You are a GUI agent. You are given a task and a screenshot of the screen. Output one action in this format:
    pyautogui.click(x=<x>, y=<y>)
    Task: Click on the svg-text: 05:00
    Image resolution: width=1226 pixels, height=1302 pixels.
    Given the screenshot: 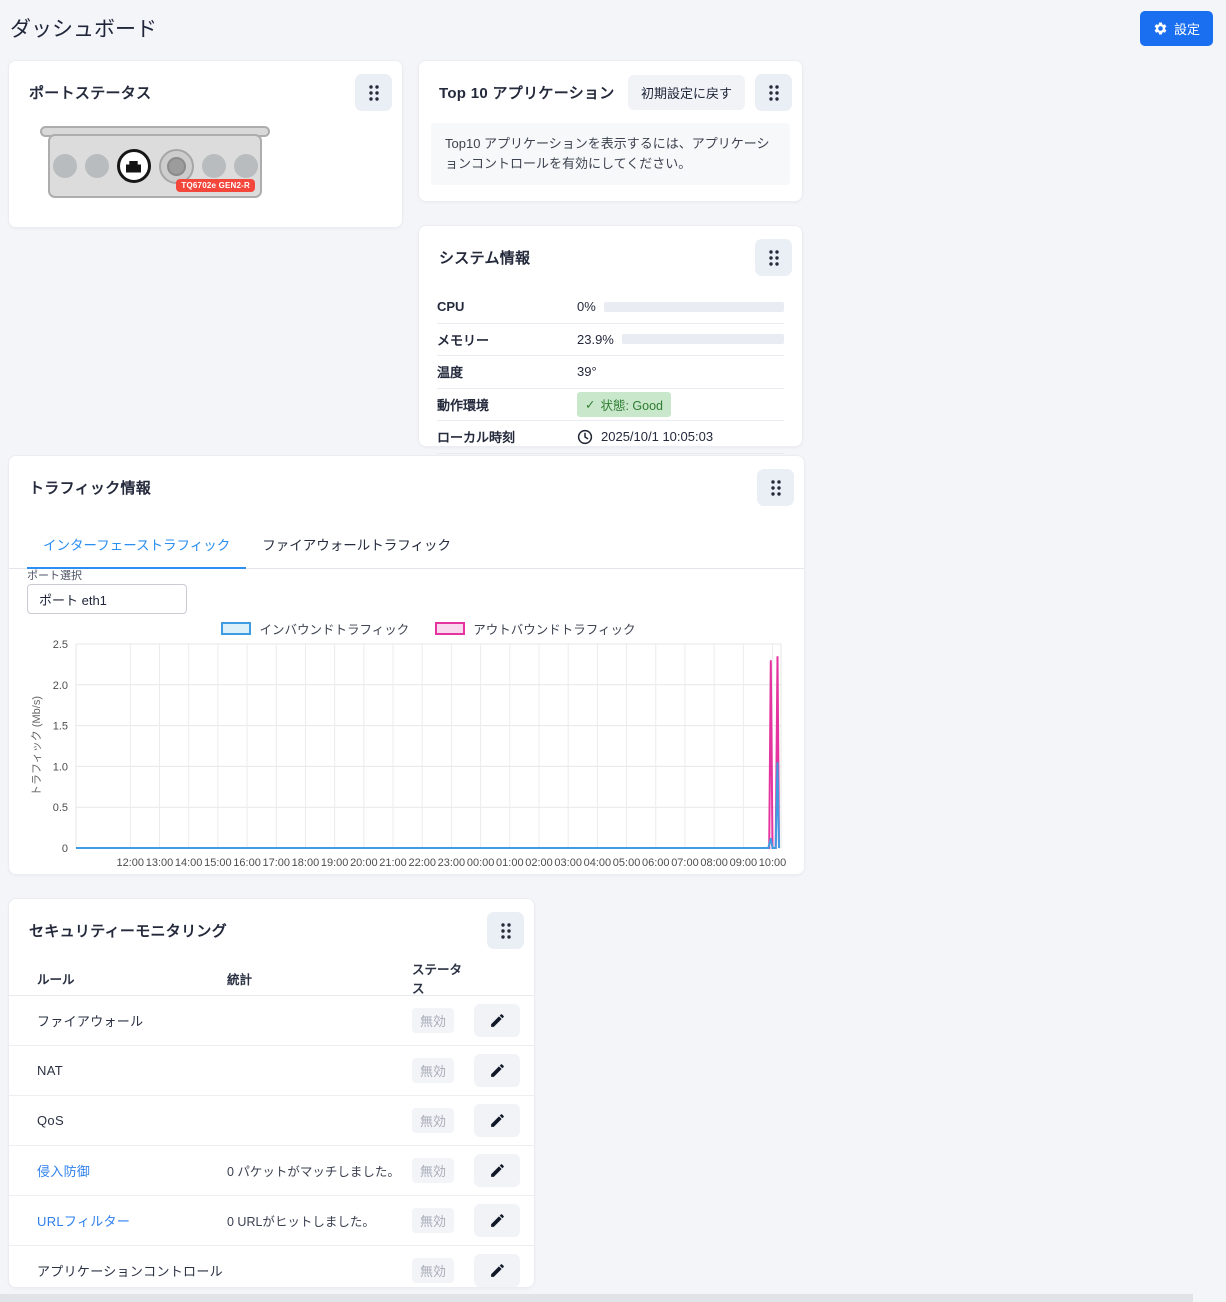 What is the action you would take?
    pyautogui.click(x=627, y=863)
    